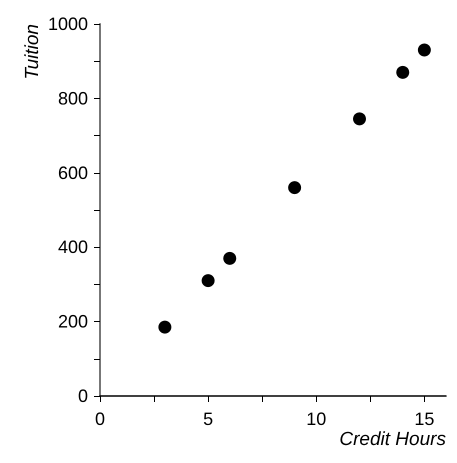 This screenshot has width=457, height=463. I want to click on y-tick-label: 800, so click(73, 98).